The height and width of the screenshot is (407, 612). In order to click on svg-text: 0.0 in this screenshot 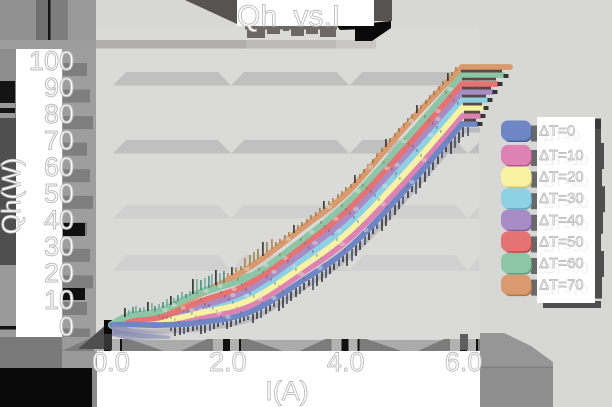, I will do `click(111, 362)`.